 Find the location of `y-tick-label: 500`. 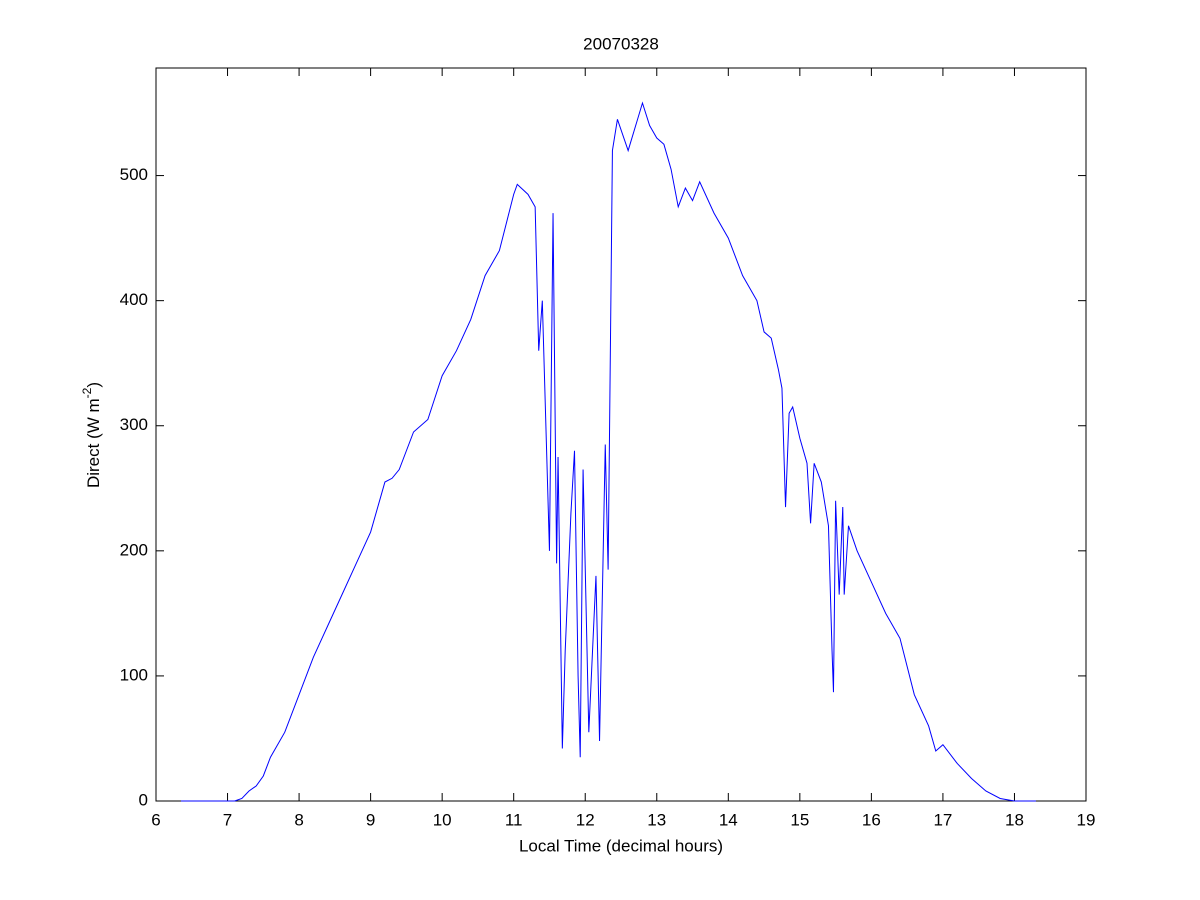

y-tick-label: 500 is located at coordinates (134, 174).